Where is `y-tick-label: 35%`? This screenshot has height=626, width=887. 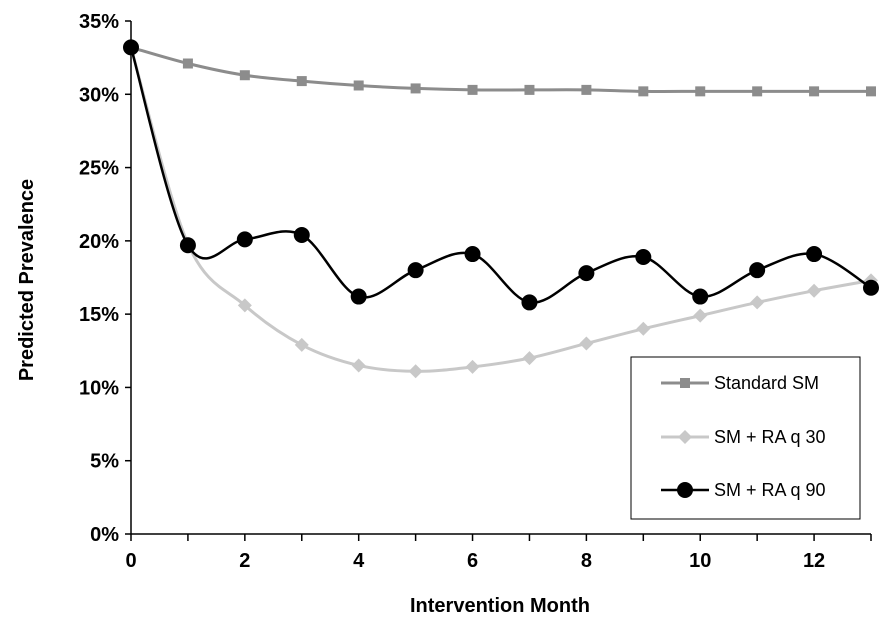
y-tick-label: 35% is located at coordinates (99, 22).